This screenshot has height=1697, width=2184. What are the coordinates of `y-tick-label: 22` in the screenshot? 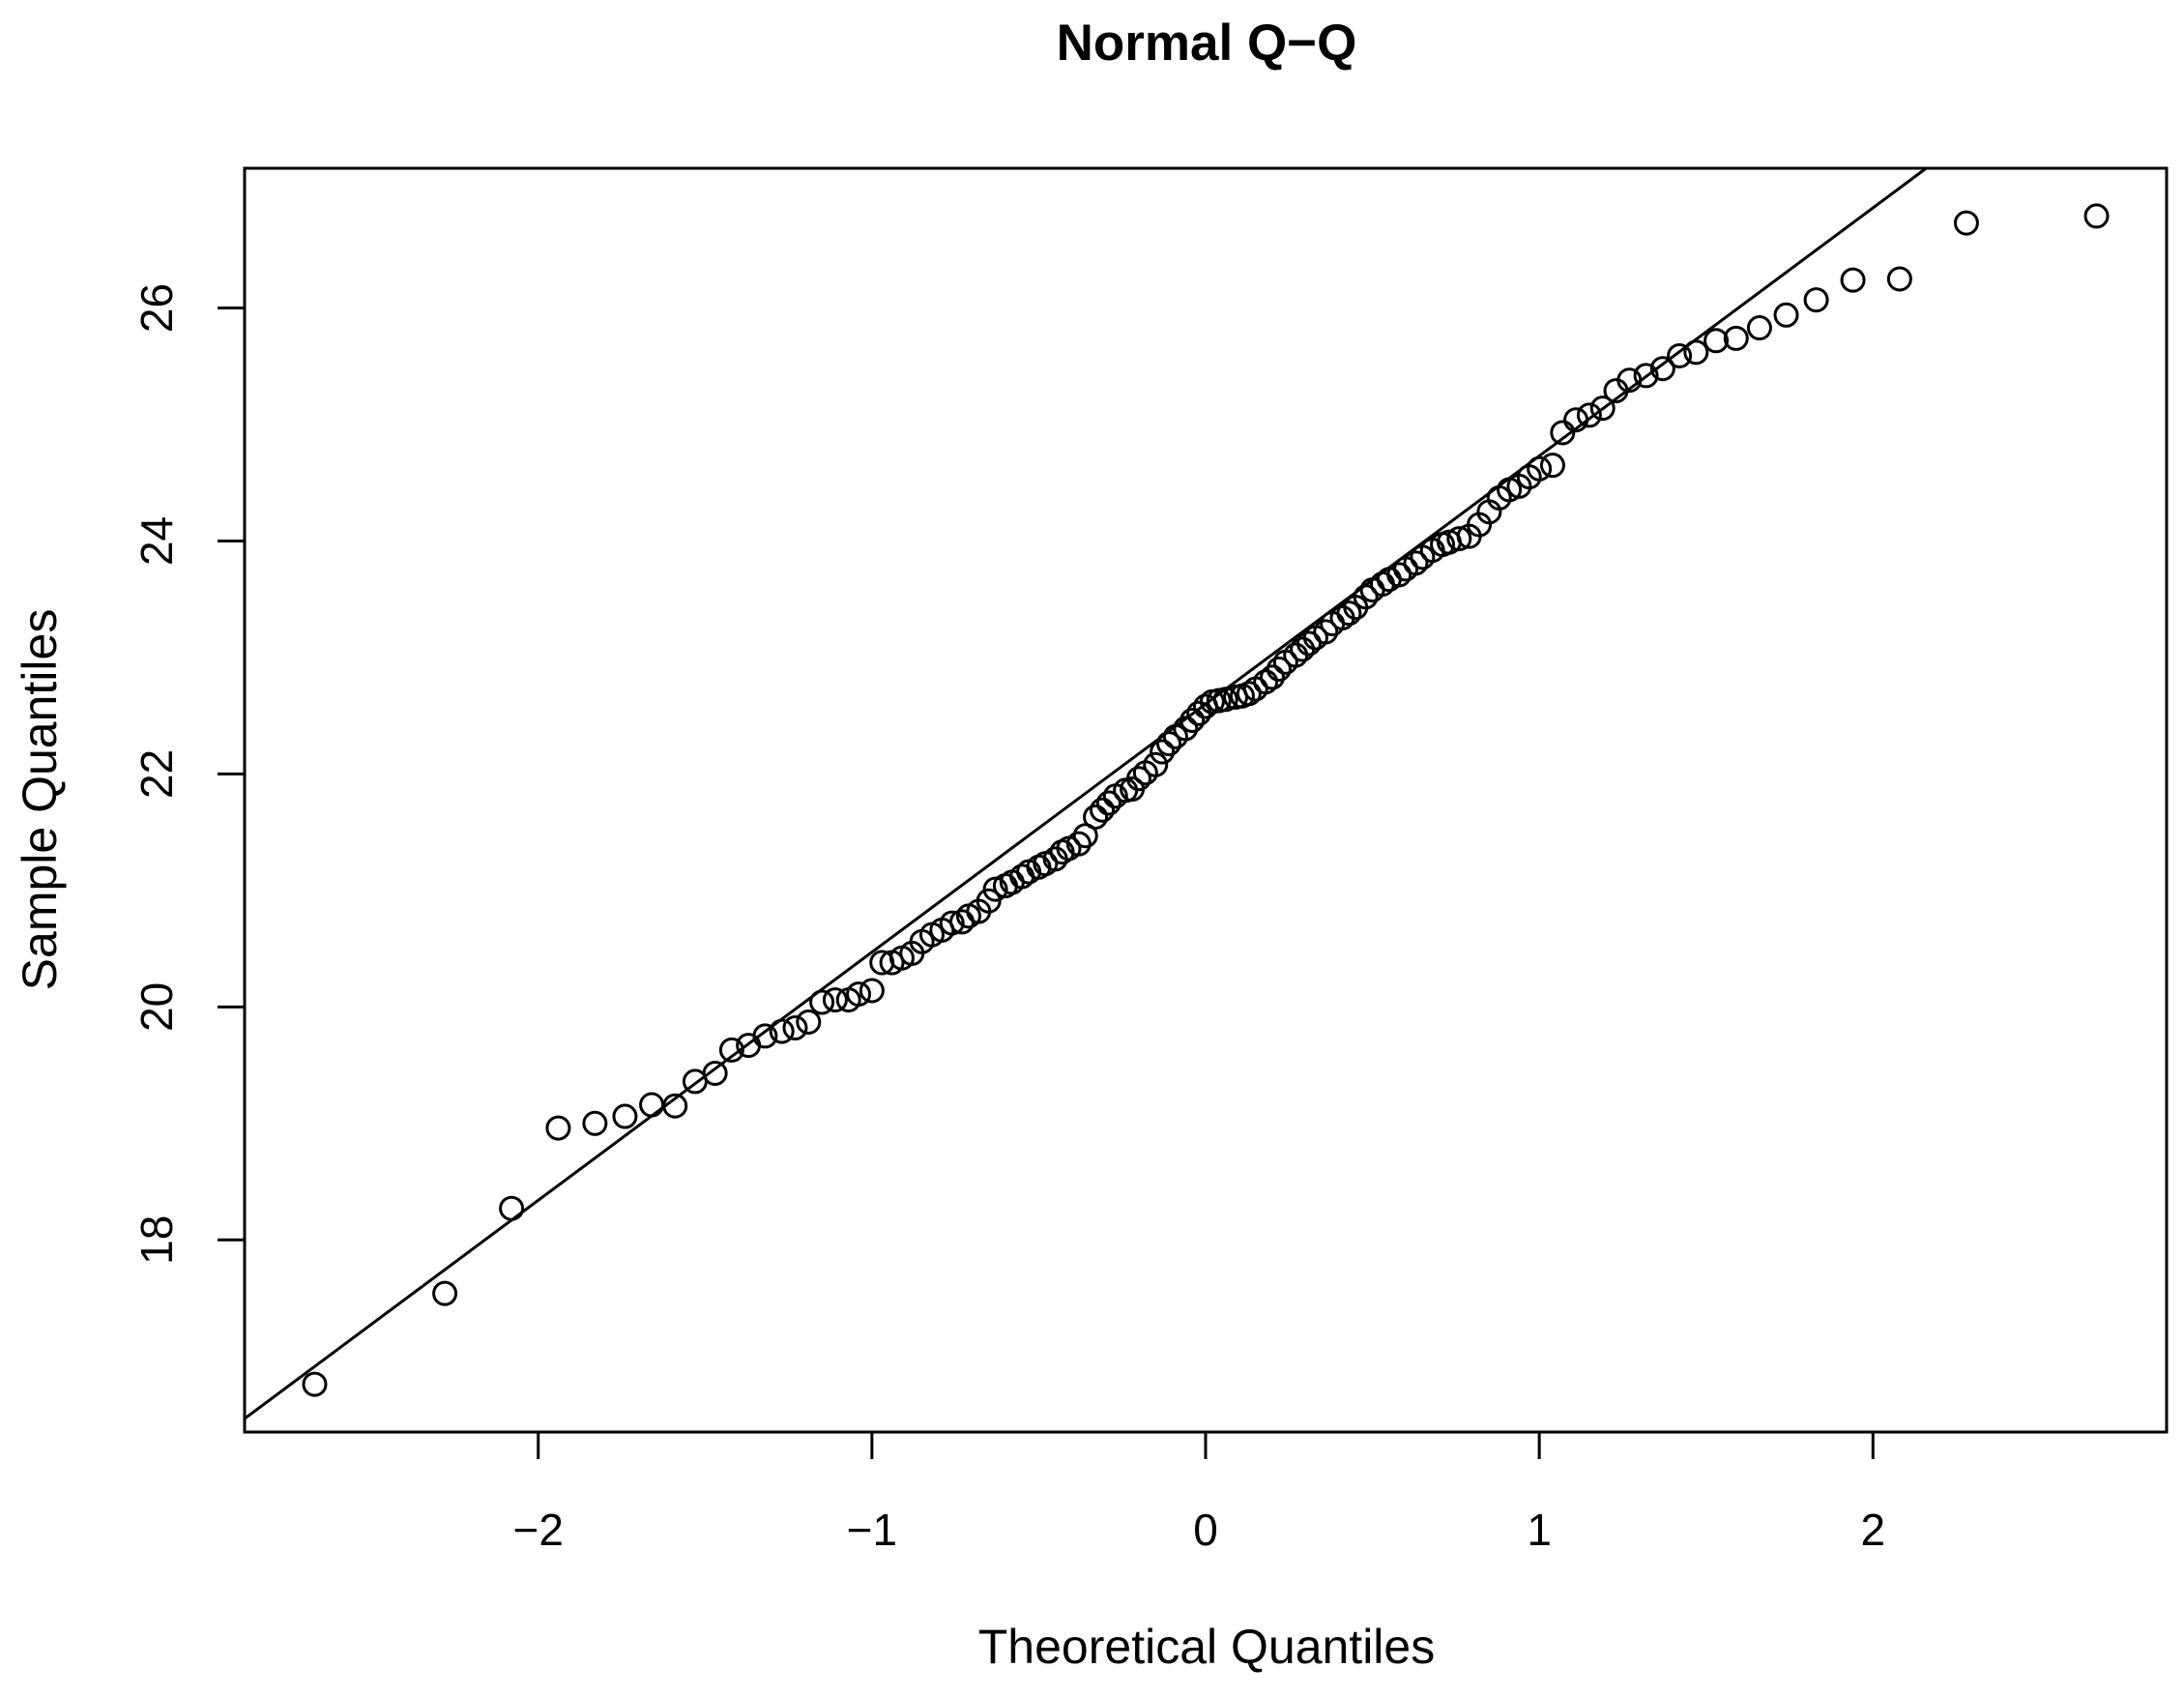 It's located at (157, 774).